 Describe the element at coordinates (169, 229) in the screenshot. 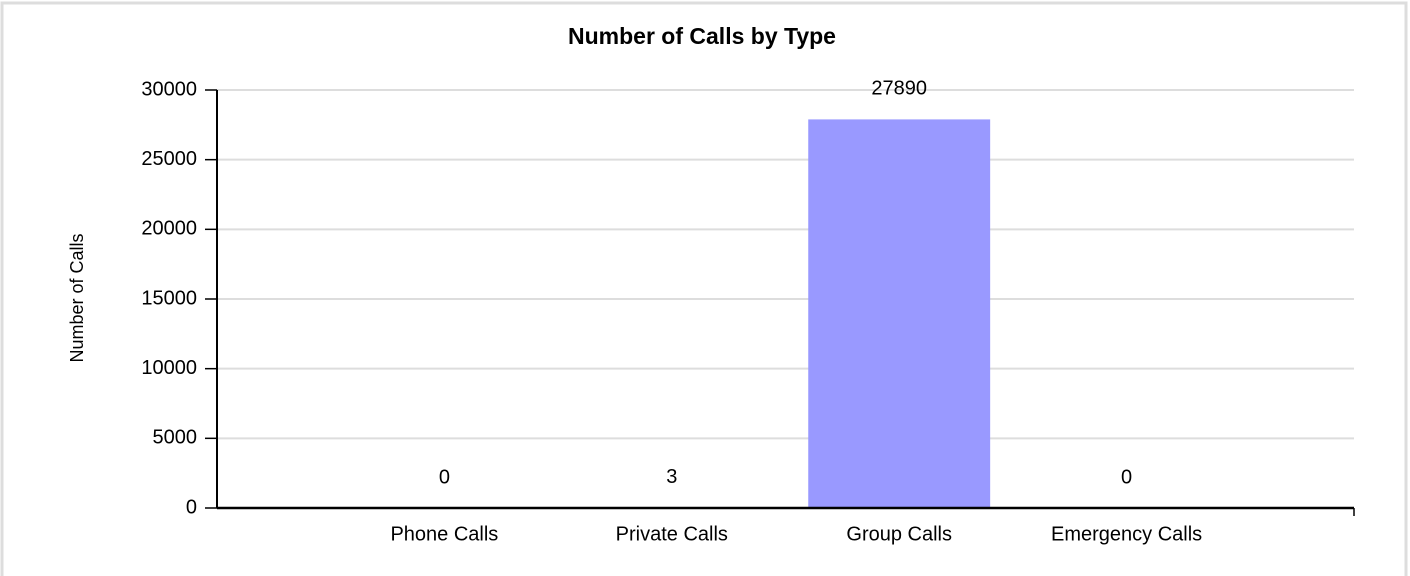

I see `y-tick-label: 20000` at that location.